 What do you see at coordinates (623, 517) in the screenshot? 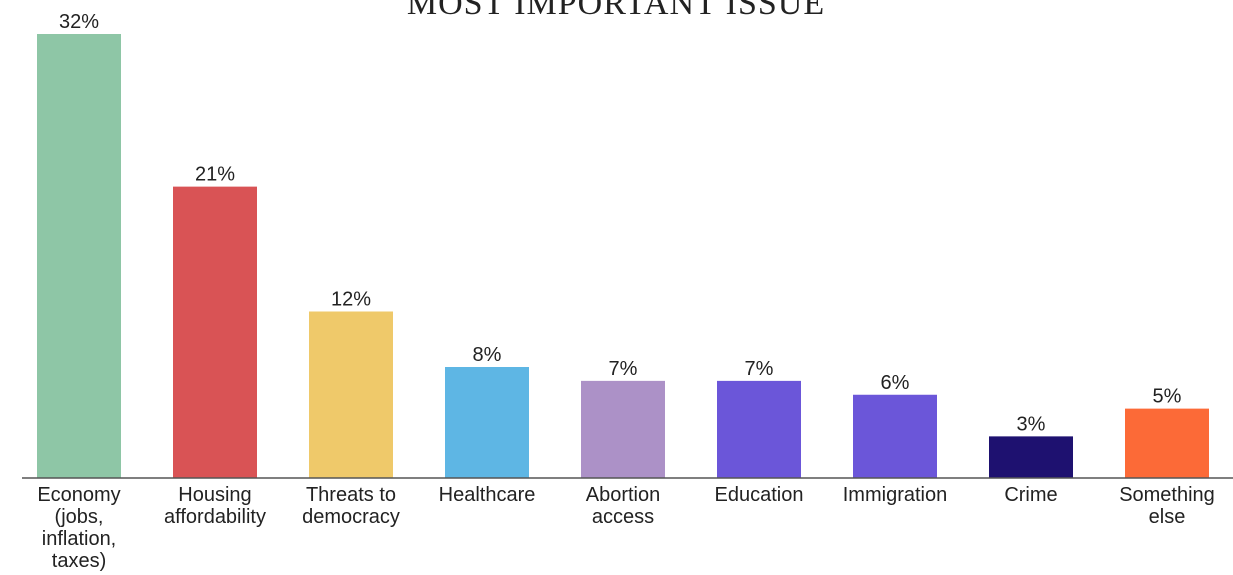
I see `category-label-line: access` at bounding box center [623, 517].